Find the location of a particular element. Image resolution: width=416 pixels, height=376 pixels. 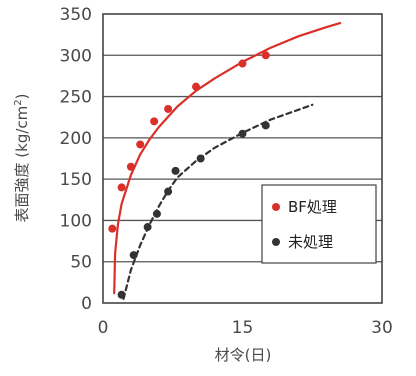

y-tick-label: 50 is located at coordinates (81, 263).